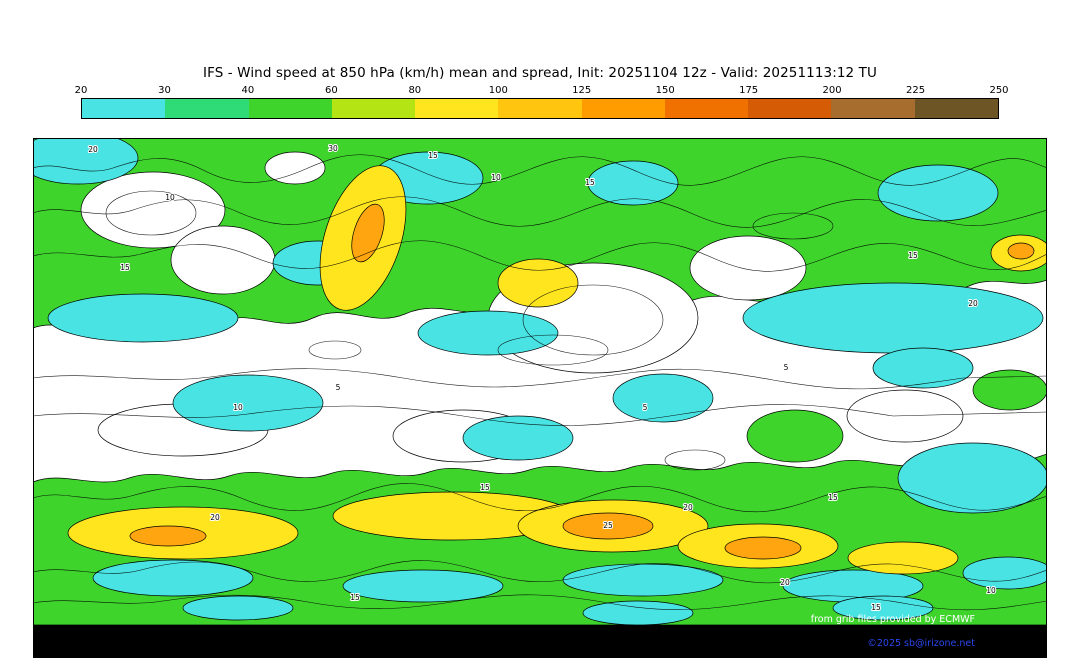 The image size is (1080, 658). I want to click on attribution-text: from grib files provided by ECMWF, so click(893, 619).